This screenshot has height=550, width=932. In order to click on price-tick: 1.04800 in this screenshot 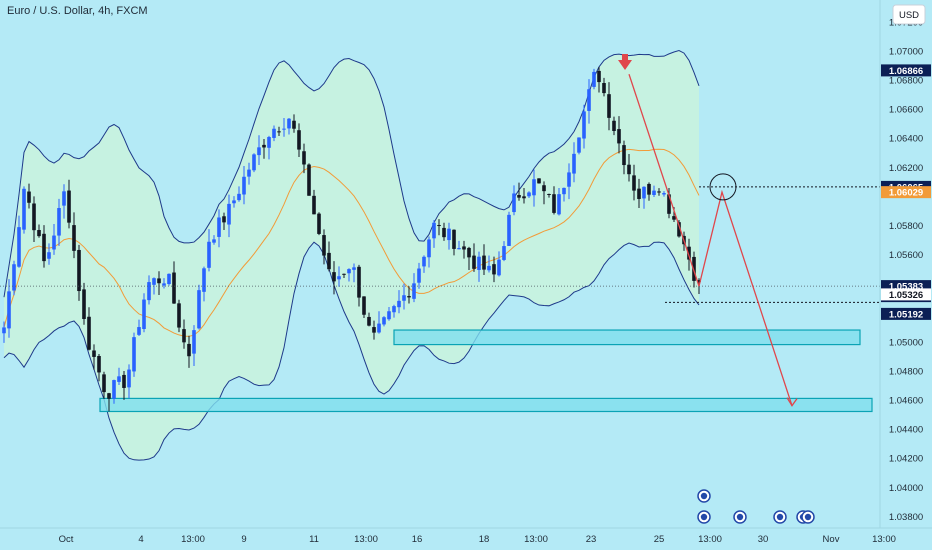, I will do `click(906, 371)`.